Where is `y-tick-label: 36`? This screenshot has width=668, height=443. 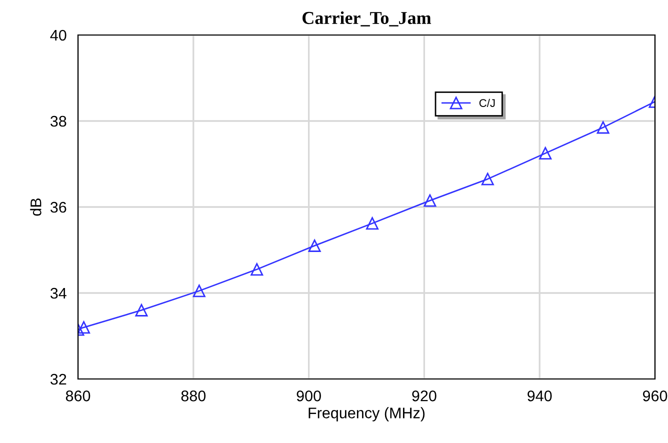 y-tick-label: 36 is located at coordinates (58, 207).